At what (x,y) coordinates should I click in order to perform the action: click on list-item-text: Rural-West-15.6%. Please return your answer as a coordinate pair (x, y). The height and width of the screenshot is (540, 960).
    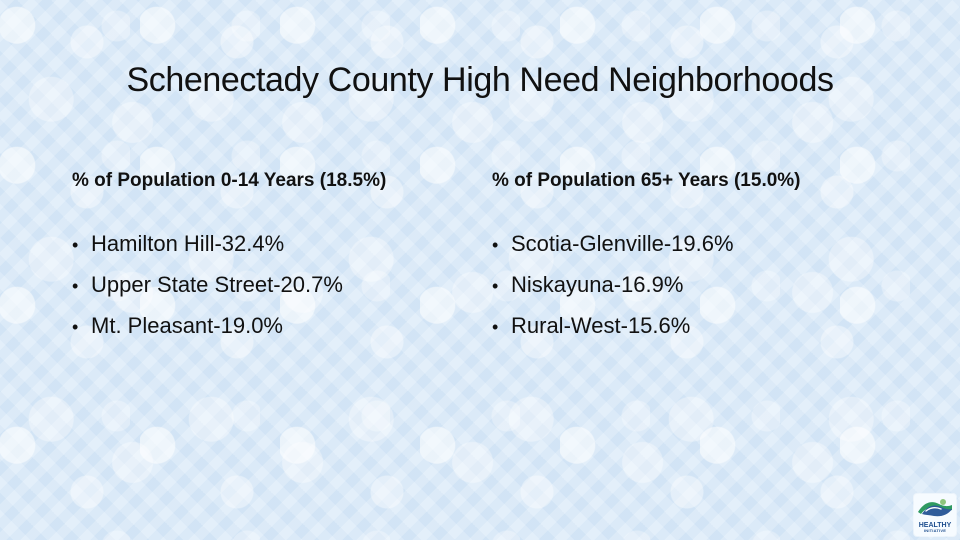
    Looking at the image, I should click on (601, 325).